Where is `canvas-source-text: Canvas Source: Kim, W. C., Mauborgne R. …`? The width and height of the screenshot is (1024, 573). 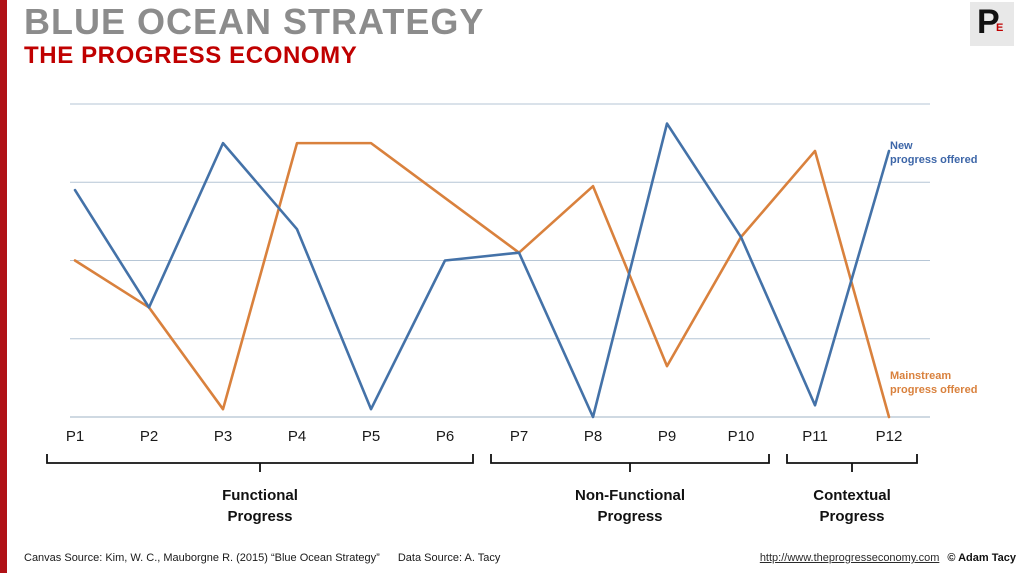
canvas-source-text: Canvas Source: Kim, W. C., Mauborgne R. … is located at coordinates (202, 558).